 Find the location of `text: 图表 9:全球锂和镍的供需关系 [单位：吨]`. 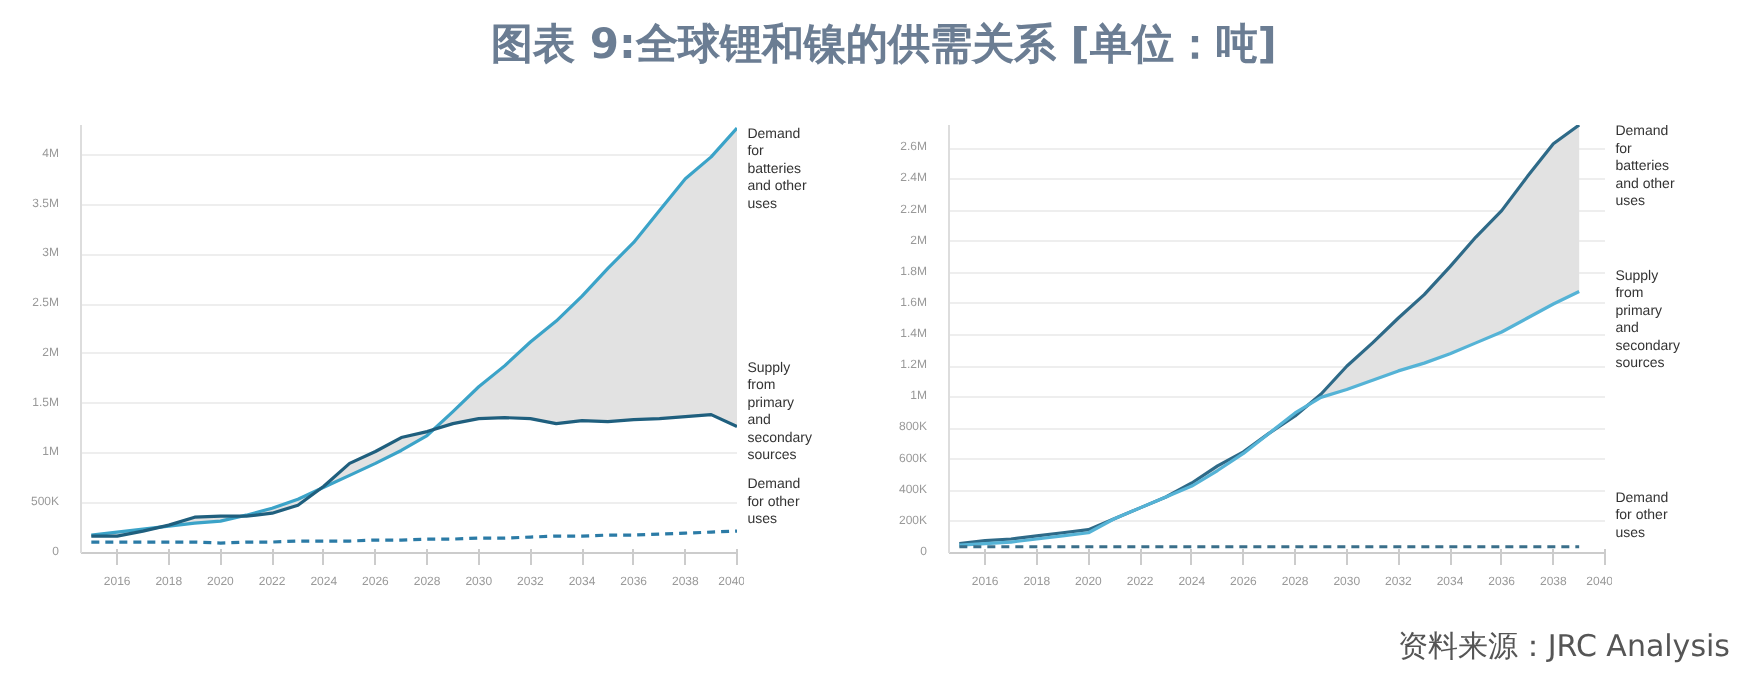

text: 图表 9:全球锂和镍的供需关系 [单位：吨] is located at coordinates (884, 45).